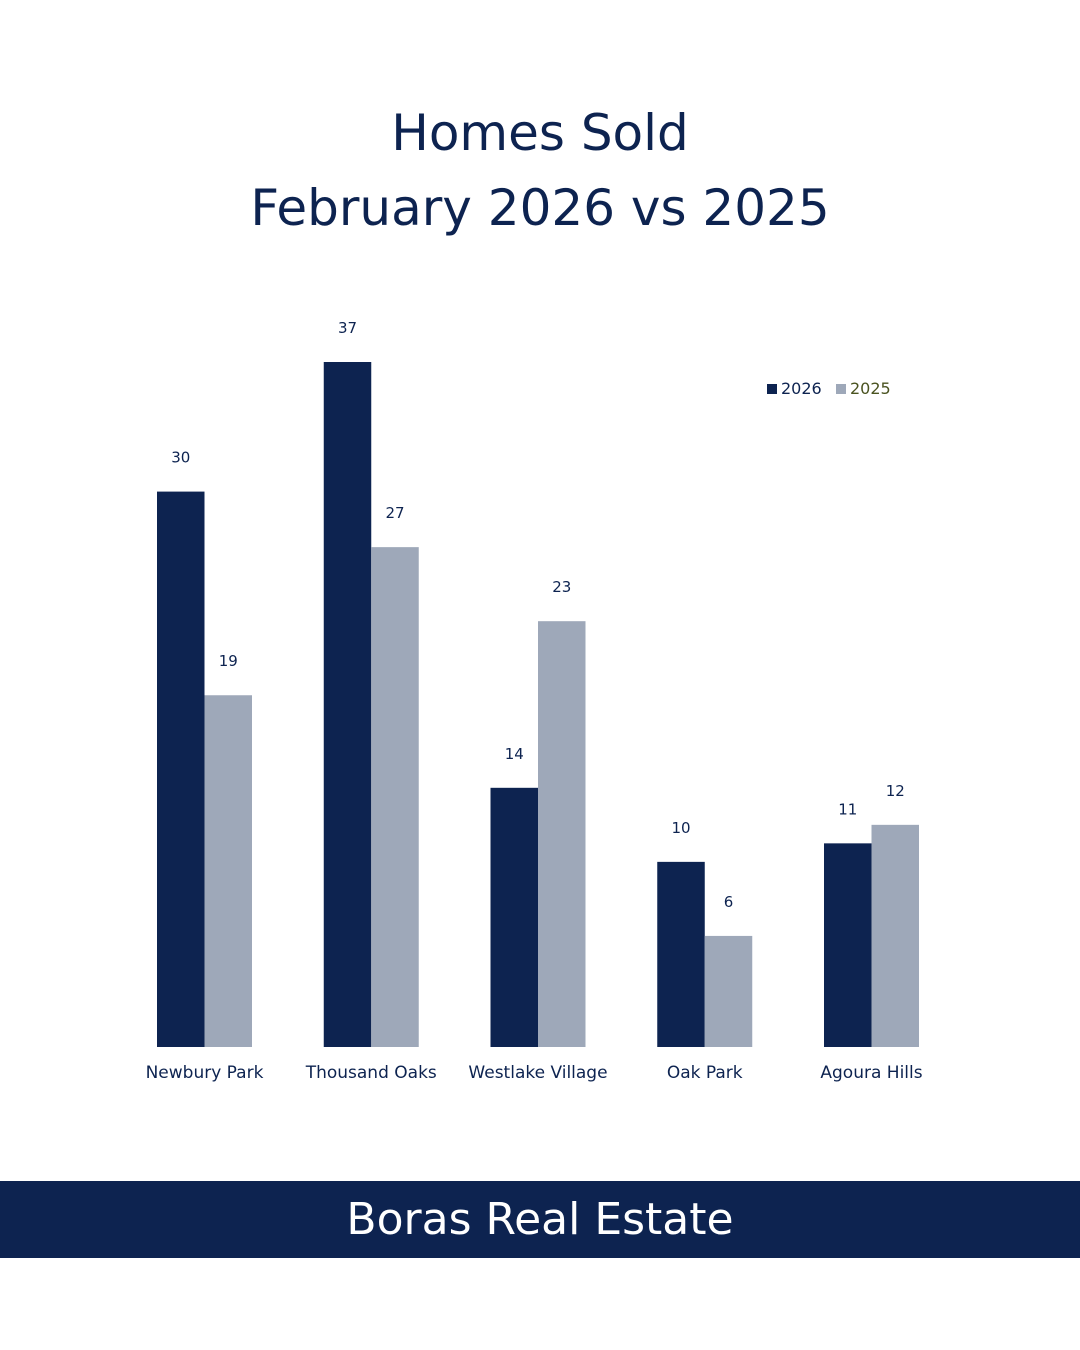 Image resolution: width=1080 pixels, height=1350 pixels. Describe the element at coordinates (895, 791) in the screenshot. I see `data-label-2025: 12` at that location.